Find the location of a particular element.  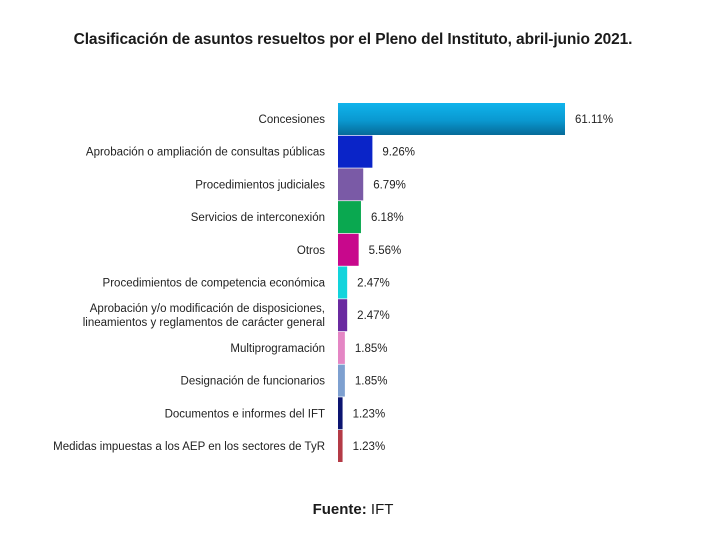

category-label-9: Designación de funcionarios is located at coordinates (253, 382).